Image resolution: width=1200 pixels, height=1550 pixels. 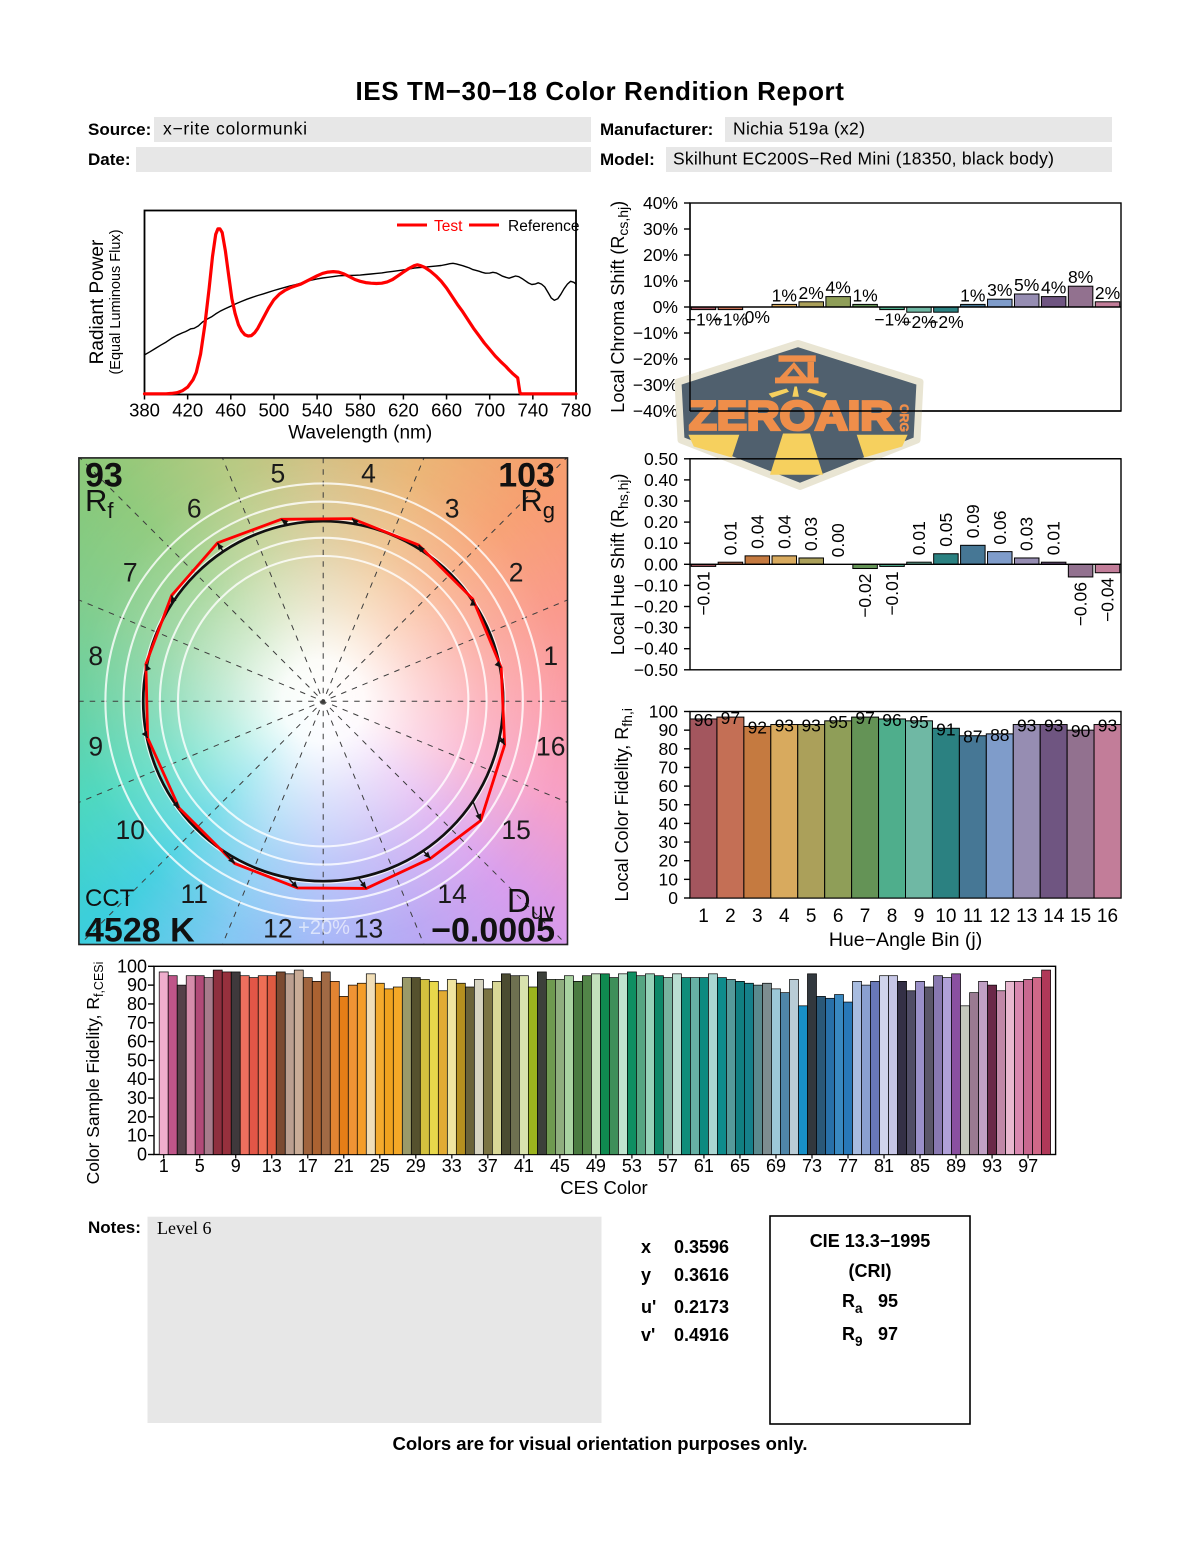 I want to click on svg-text: 4, so click(x=368, y=474).